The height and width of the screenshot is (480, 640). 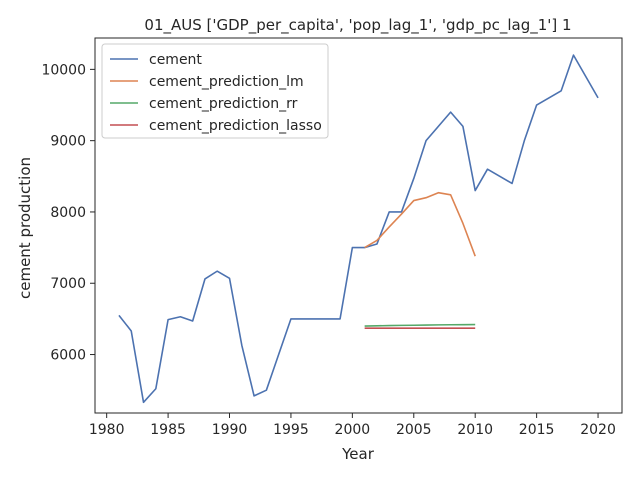 I want to click on x-axis-label: Year, so click(x=358, y=454).